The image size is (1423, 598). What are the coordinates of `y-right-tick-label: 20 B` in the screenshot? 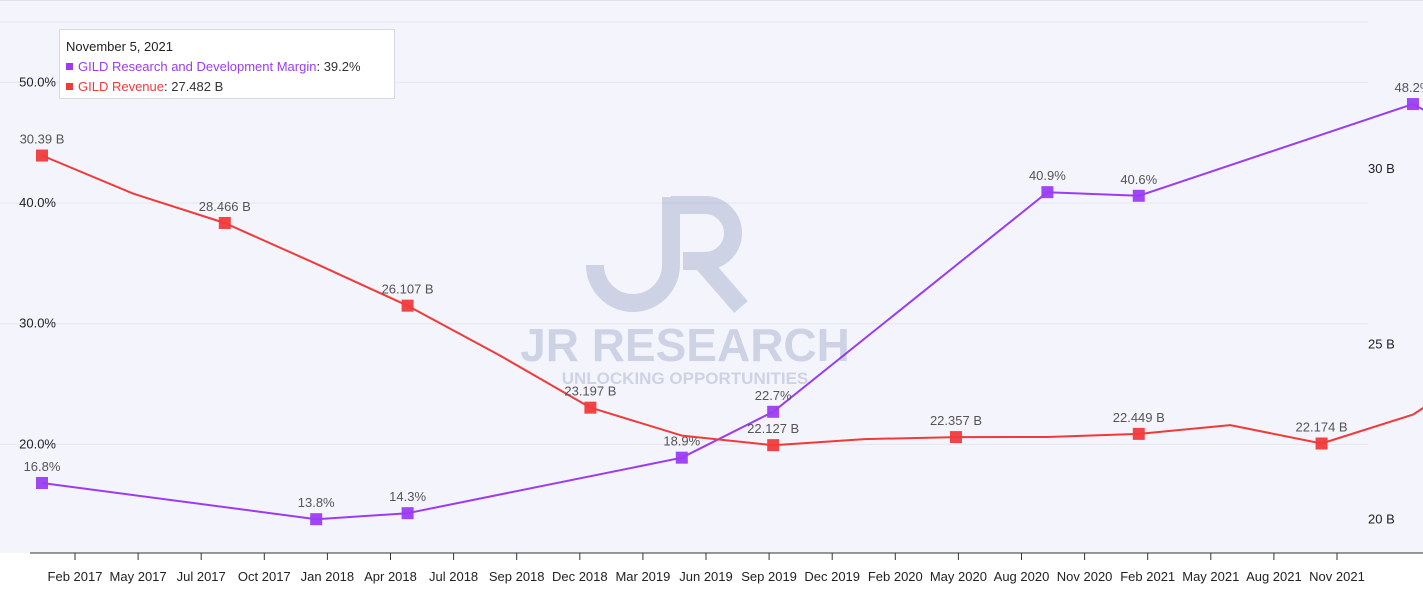 It's located at (1381, 519).